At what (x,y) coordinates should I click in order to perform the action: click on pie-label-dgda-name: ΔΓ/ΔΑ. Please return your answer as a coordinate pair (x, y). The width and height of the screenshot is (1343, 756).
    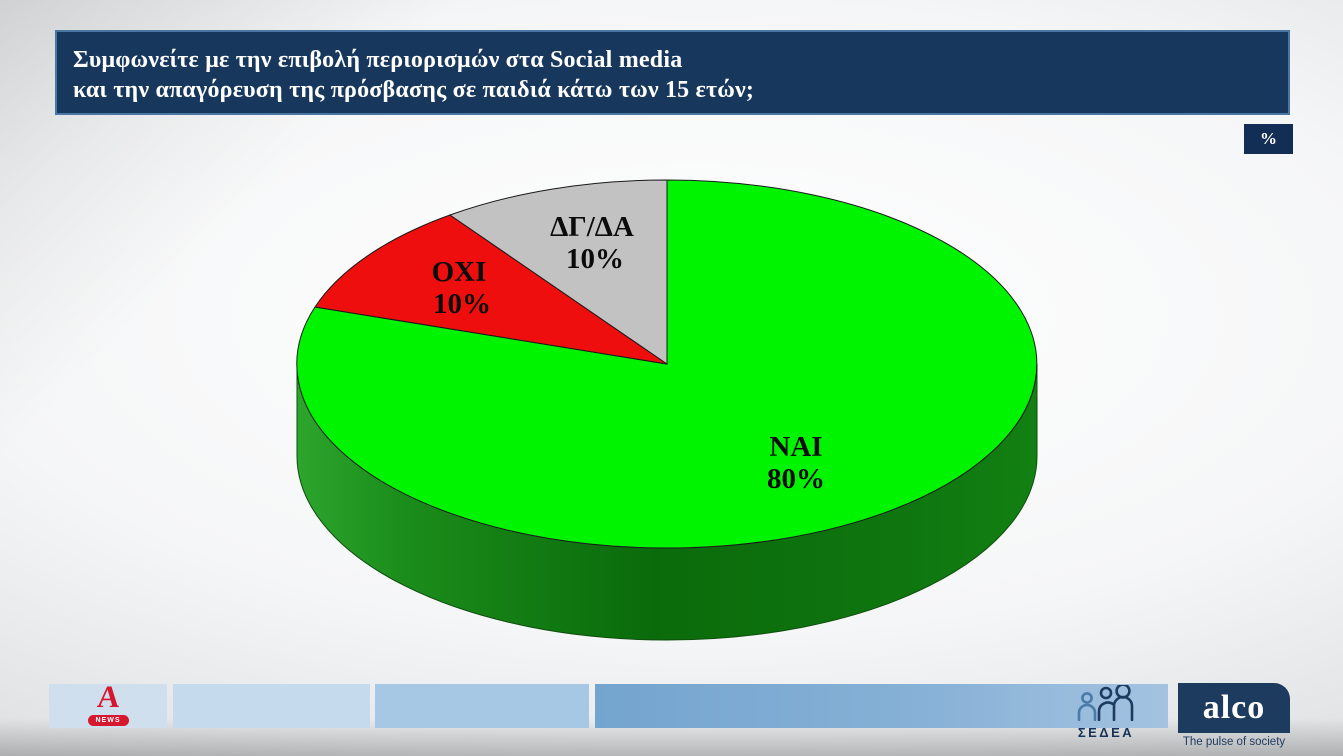
    Looking at the image, I should click on (592, 227).